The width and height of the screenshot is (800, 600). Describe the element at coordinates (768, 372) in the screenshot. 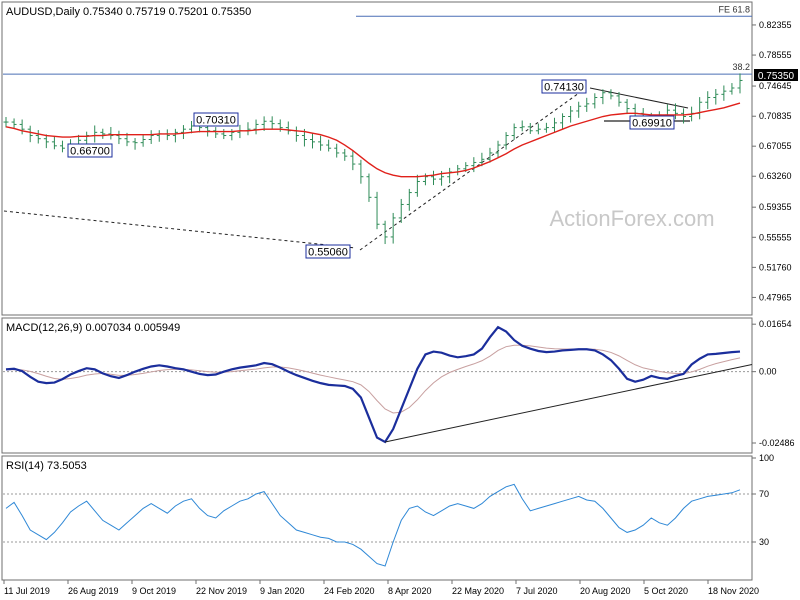

I see `y-tick-label: 0.00` at that location.